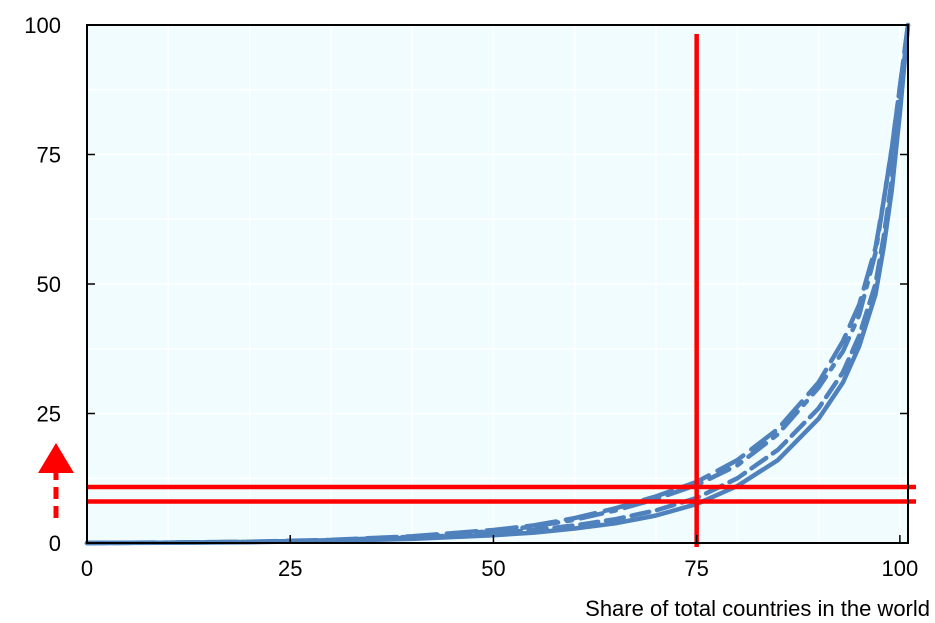 The height and width of the screenshot is (623, 935). I want to click on y-tick-label: 25, so click(49, 414).